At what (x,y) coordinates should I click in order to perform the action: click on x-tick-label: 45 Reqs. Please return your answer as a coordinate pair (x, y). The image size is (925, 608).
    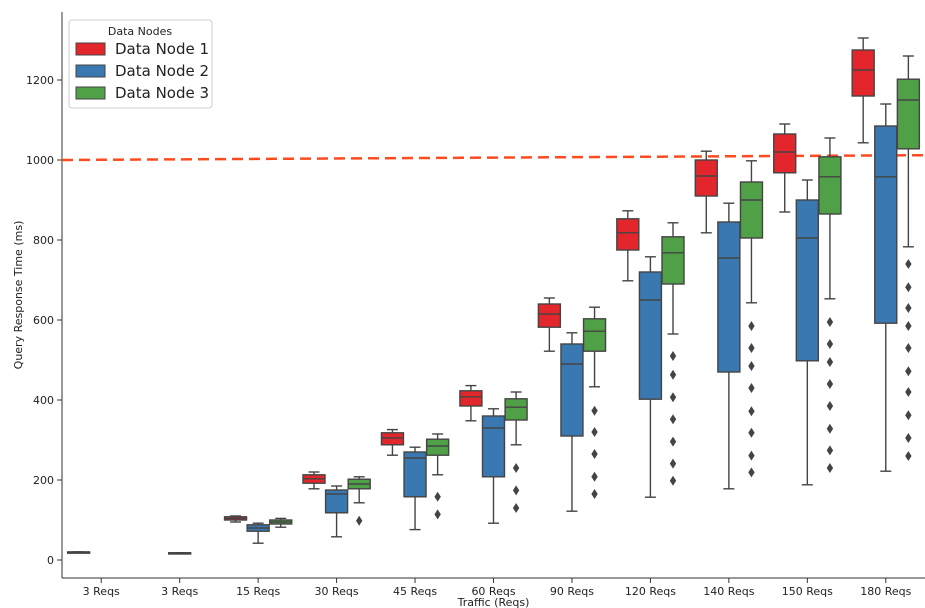
    Looking at the image, I should click on (415, 591).